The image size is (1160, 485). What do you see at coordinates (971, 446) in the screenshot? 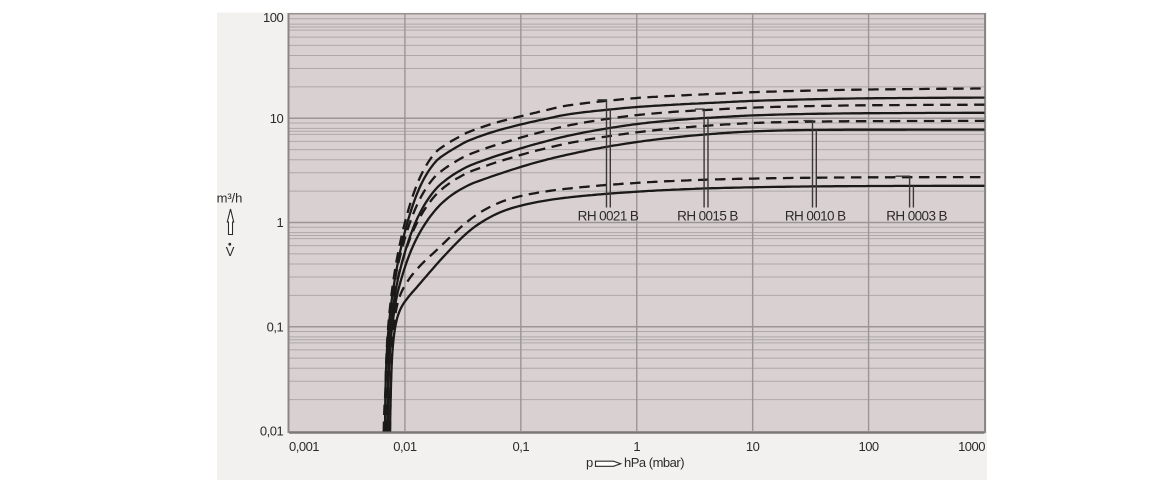
I see `svg-text: 1000` at bounding box center [971, 446].